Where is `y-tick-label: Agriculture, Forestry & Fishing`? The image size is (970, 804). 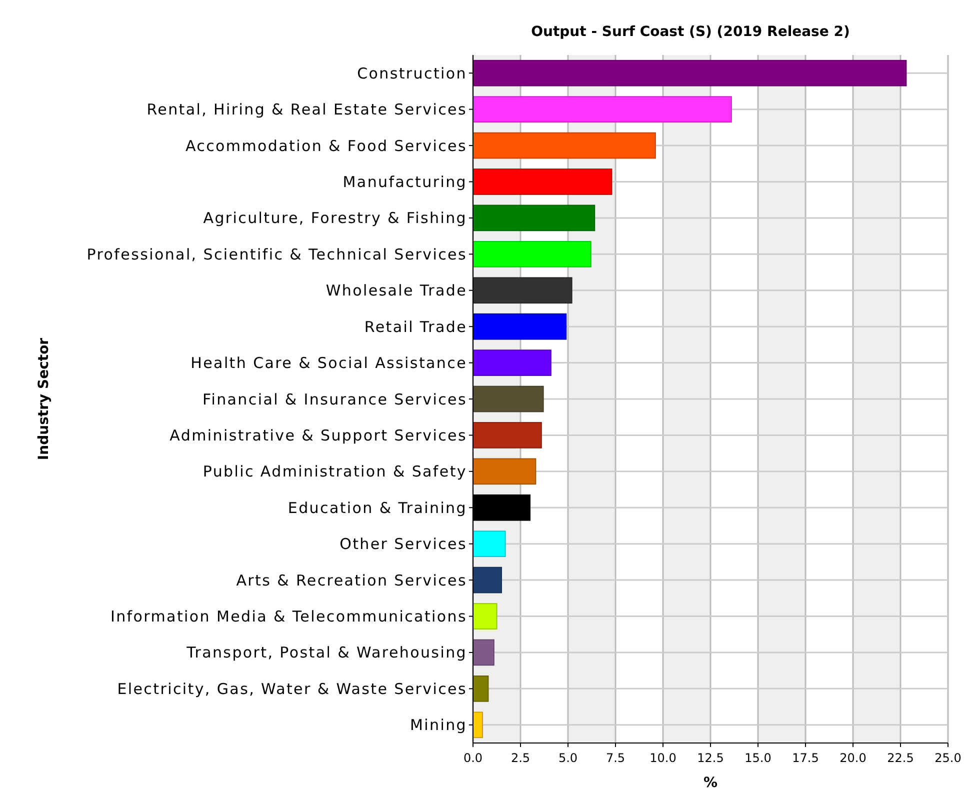
y-tick-label: Agriculture, Forestry & Fishing is located at coordinates (335, 218).